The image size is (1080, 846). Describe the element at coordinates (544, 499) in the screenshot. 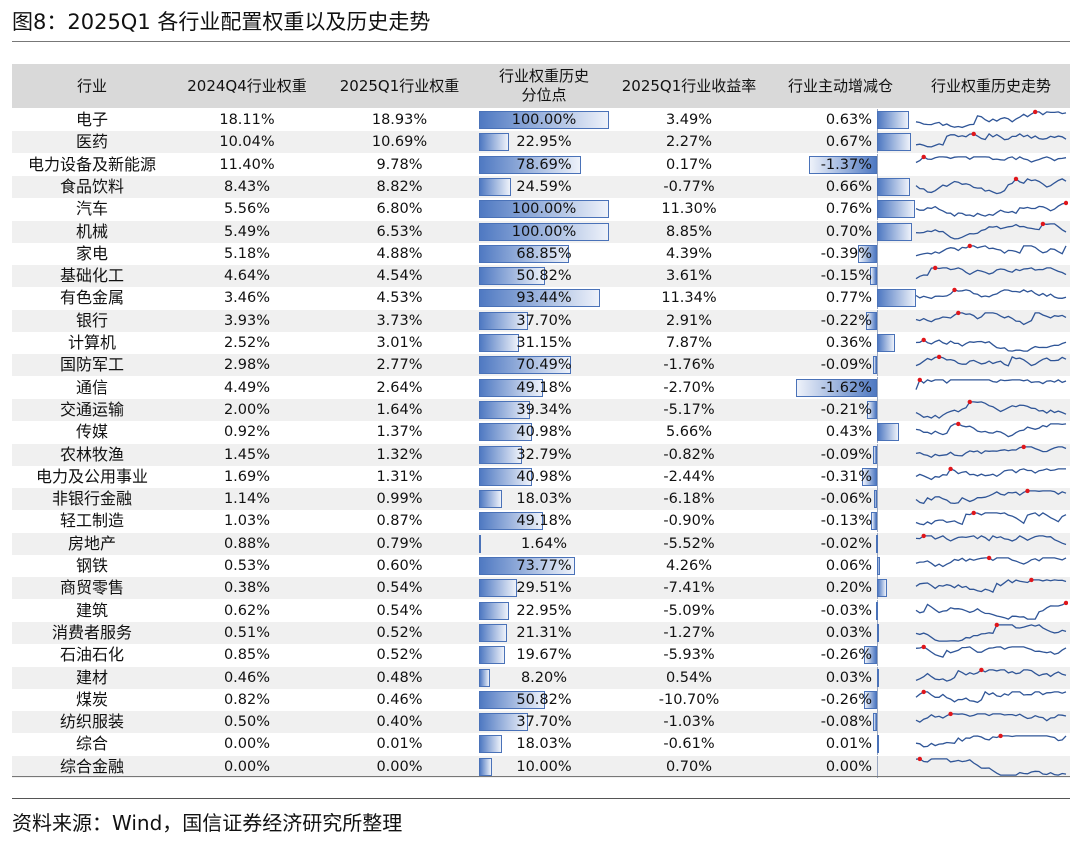

I see `percentile-value: 18.03%` at that location.